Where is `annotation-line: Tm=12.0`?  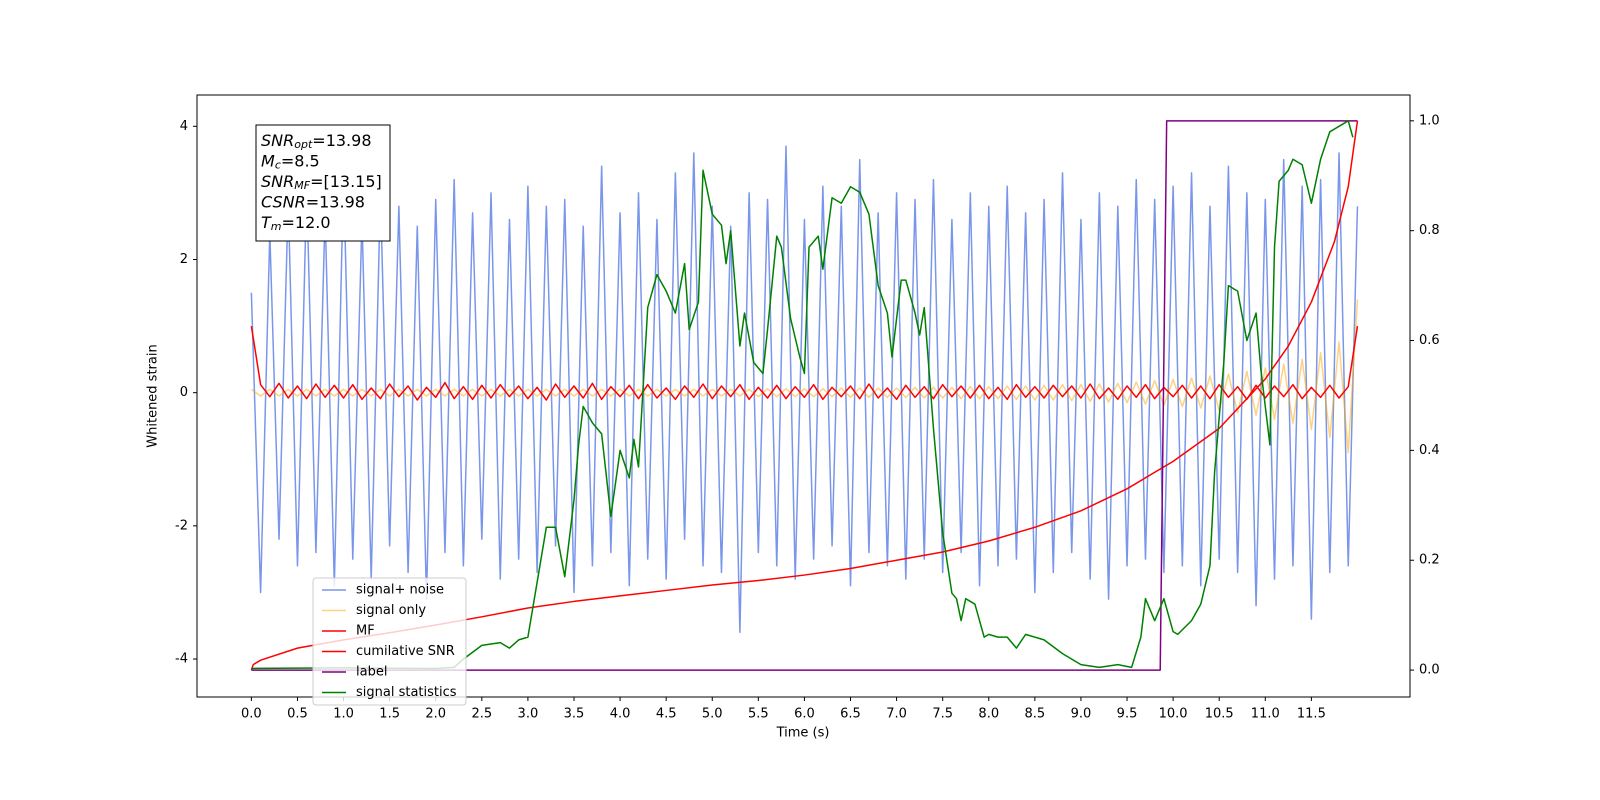 annotation-line: Tm=12.0 is located at coordinates (296, 223).